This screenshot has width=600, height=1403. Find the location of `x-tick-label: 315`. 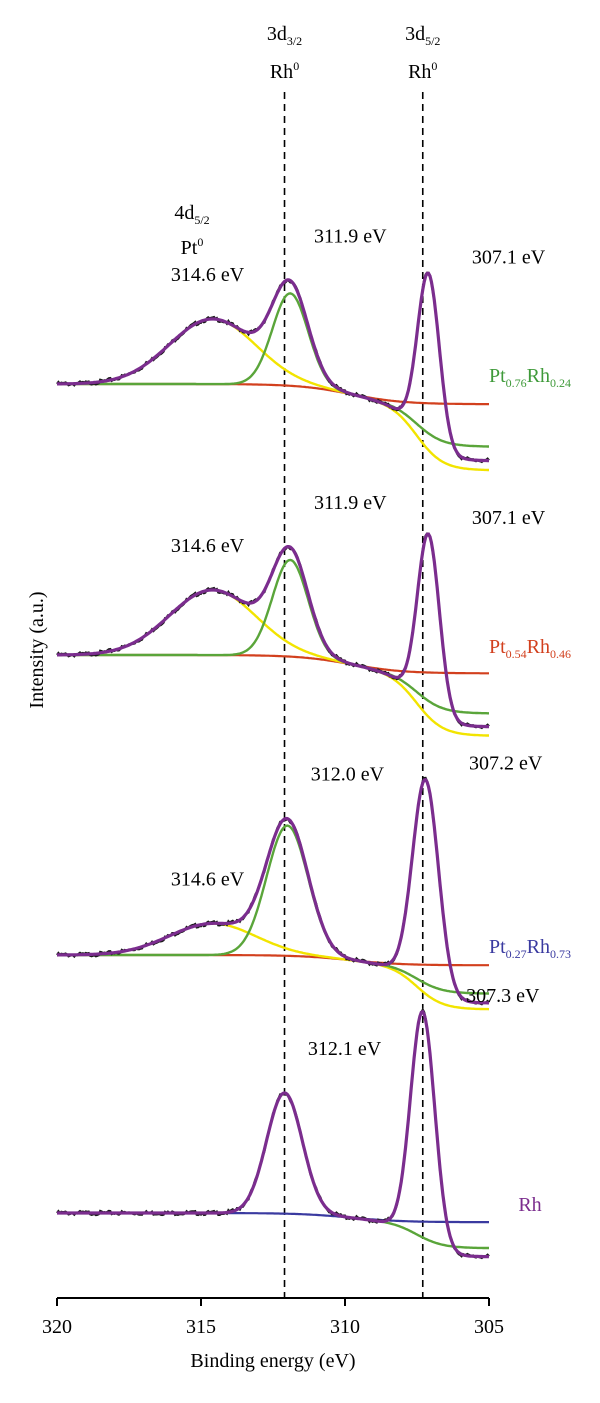

x-tick-label: 315 is located at coordinates (201, 1327).